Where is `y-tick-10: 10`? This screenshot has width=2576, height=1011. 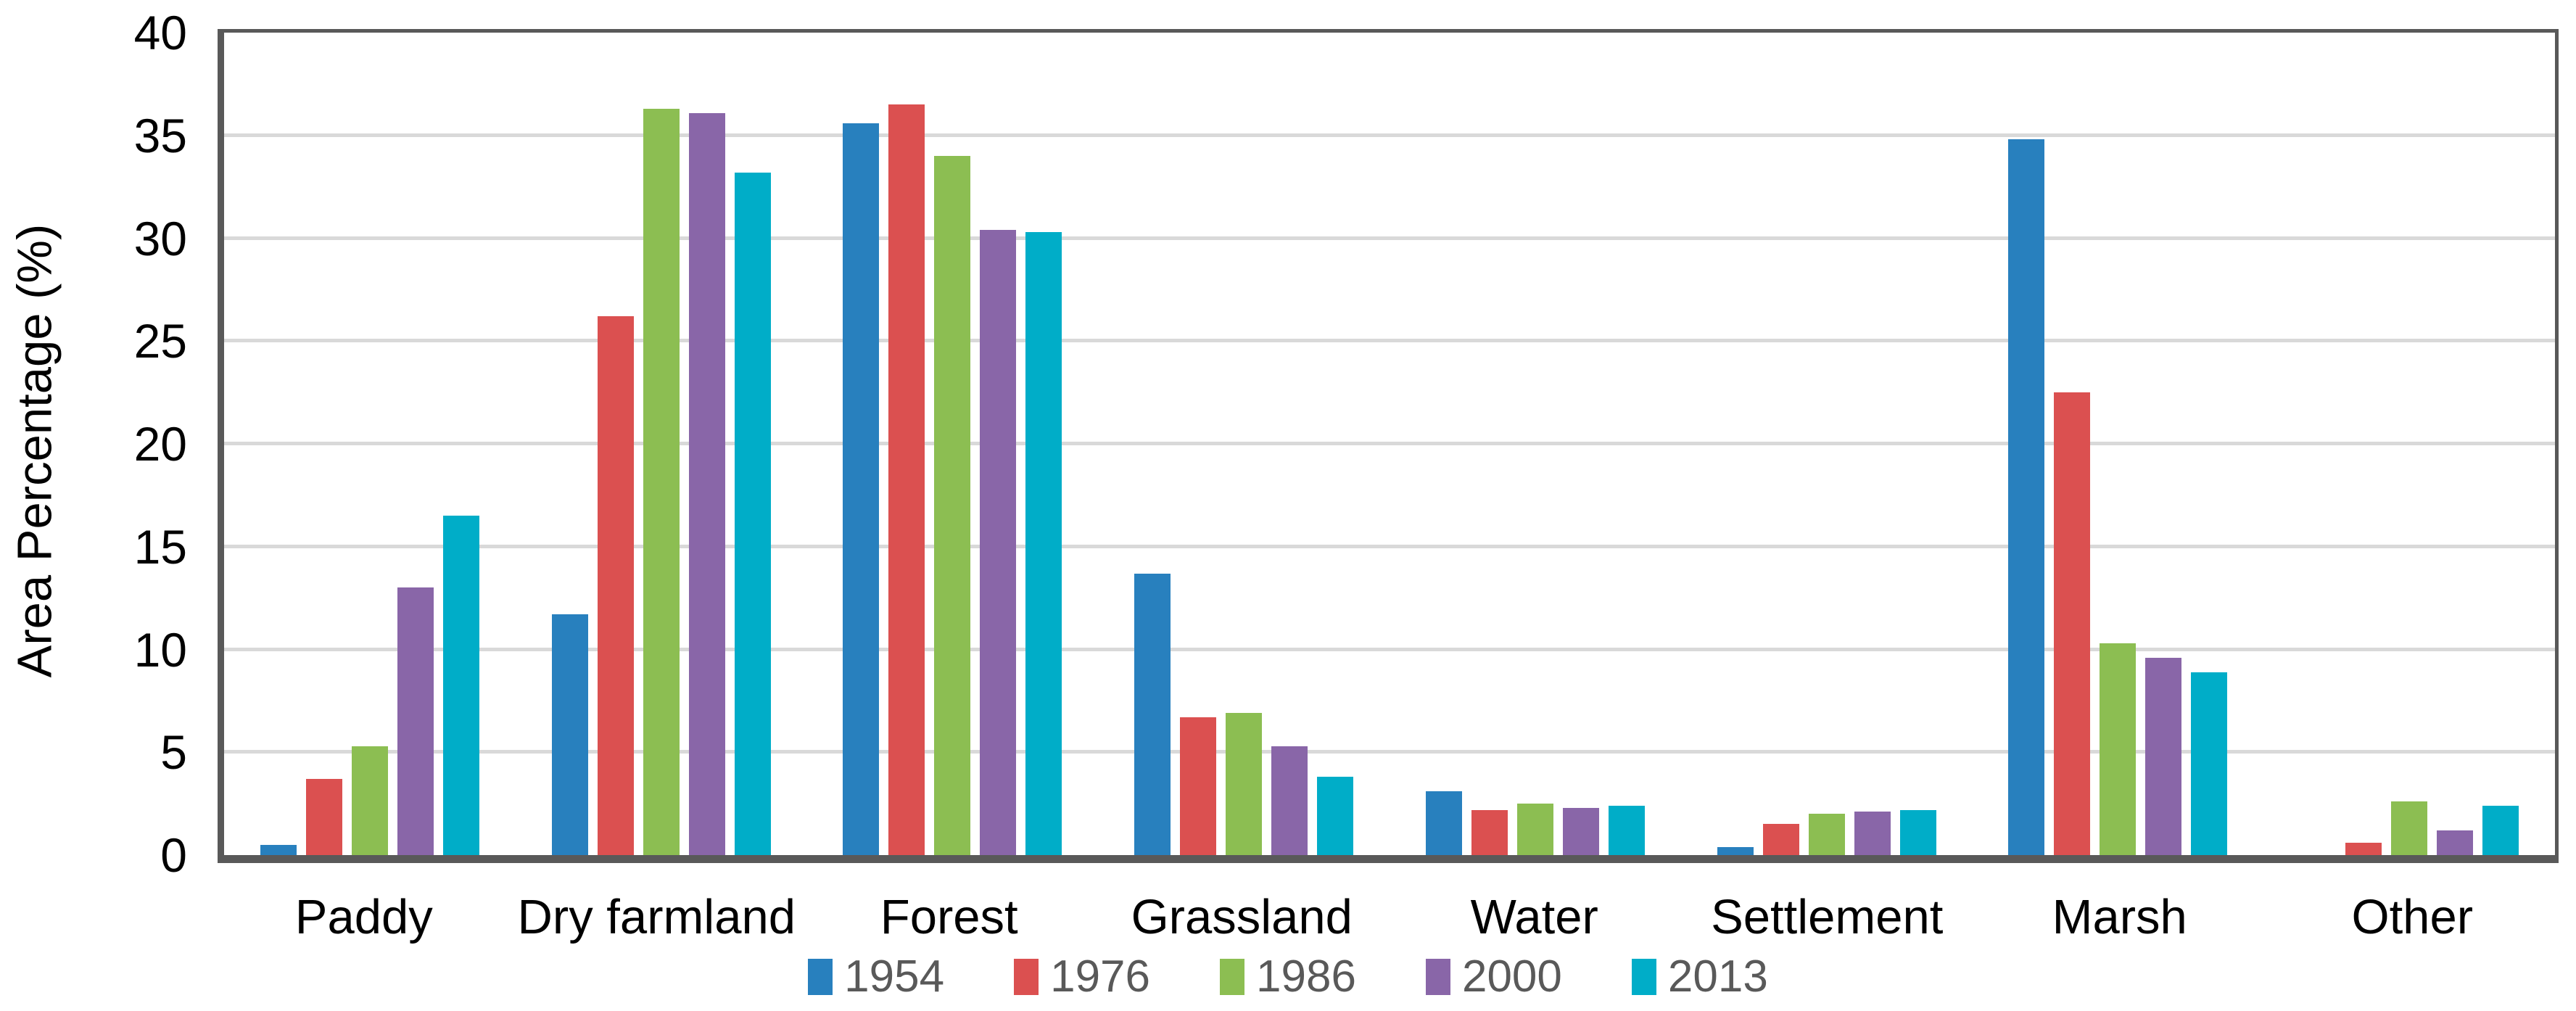
y-tick-10: 10 is located at coordinates (160, 649).